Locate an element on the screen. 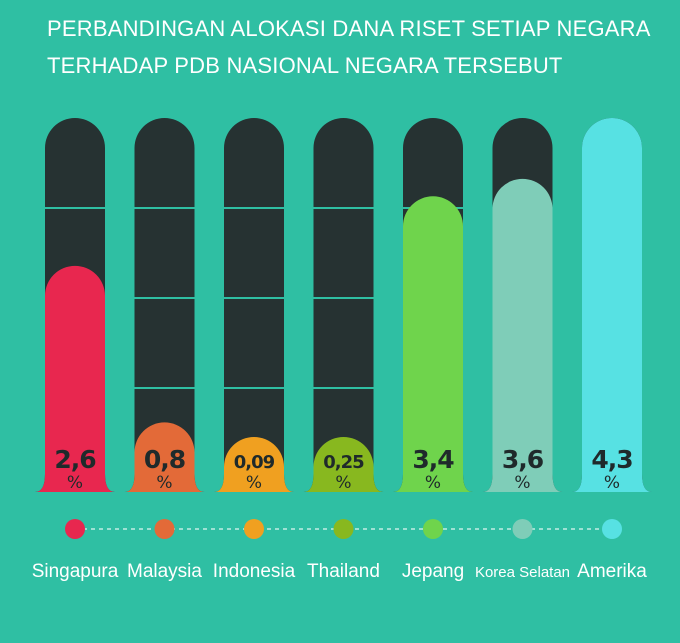  value-label-3: 0,25 is located at coordinates (343, 462).